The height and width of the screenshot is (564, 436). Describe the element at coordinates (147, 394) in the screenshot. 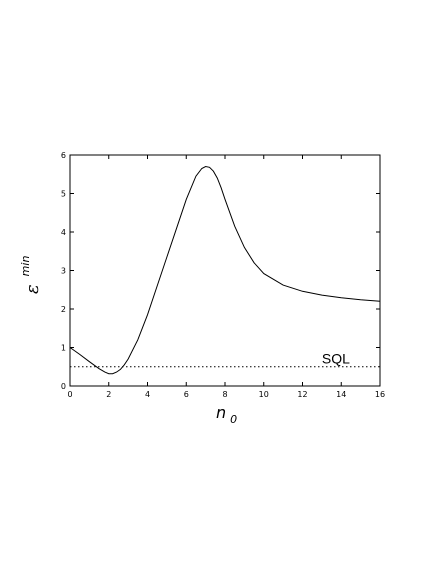

I see `x-tick-label: 4` at that location.